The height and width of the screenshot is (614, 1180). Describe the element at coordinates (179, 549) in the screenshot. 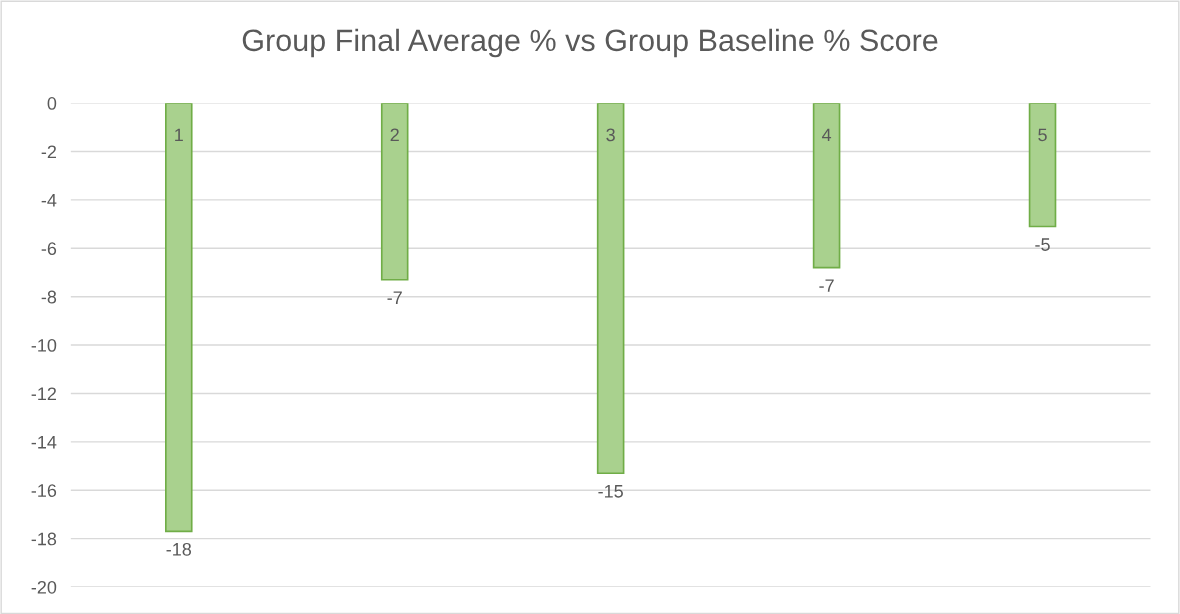

I see `data-label: -18` at that location.